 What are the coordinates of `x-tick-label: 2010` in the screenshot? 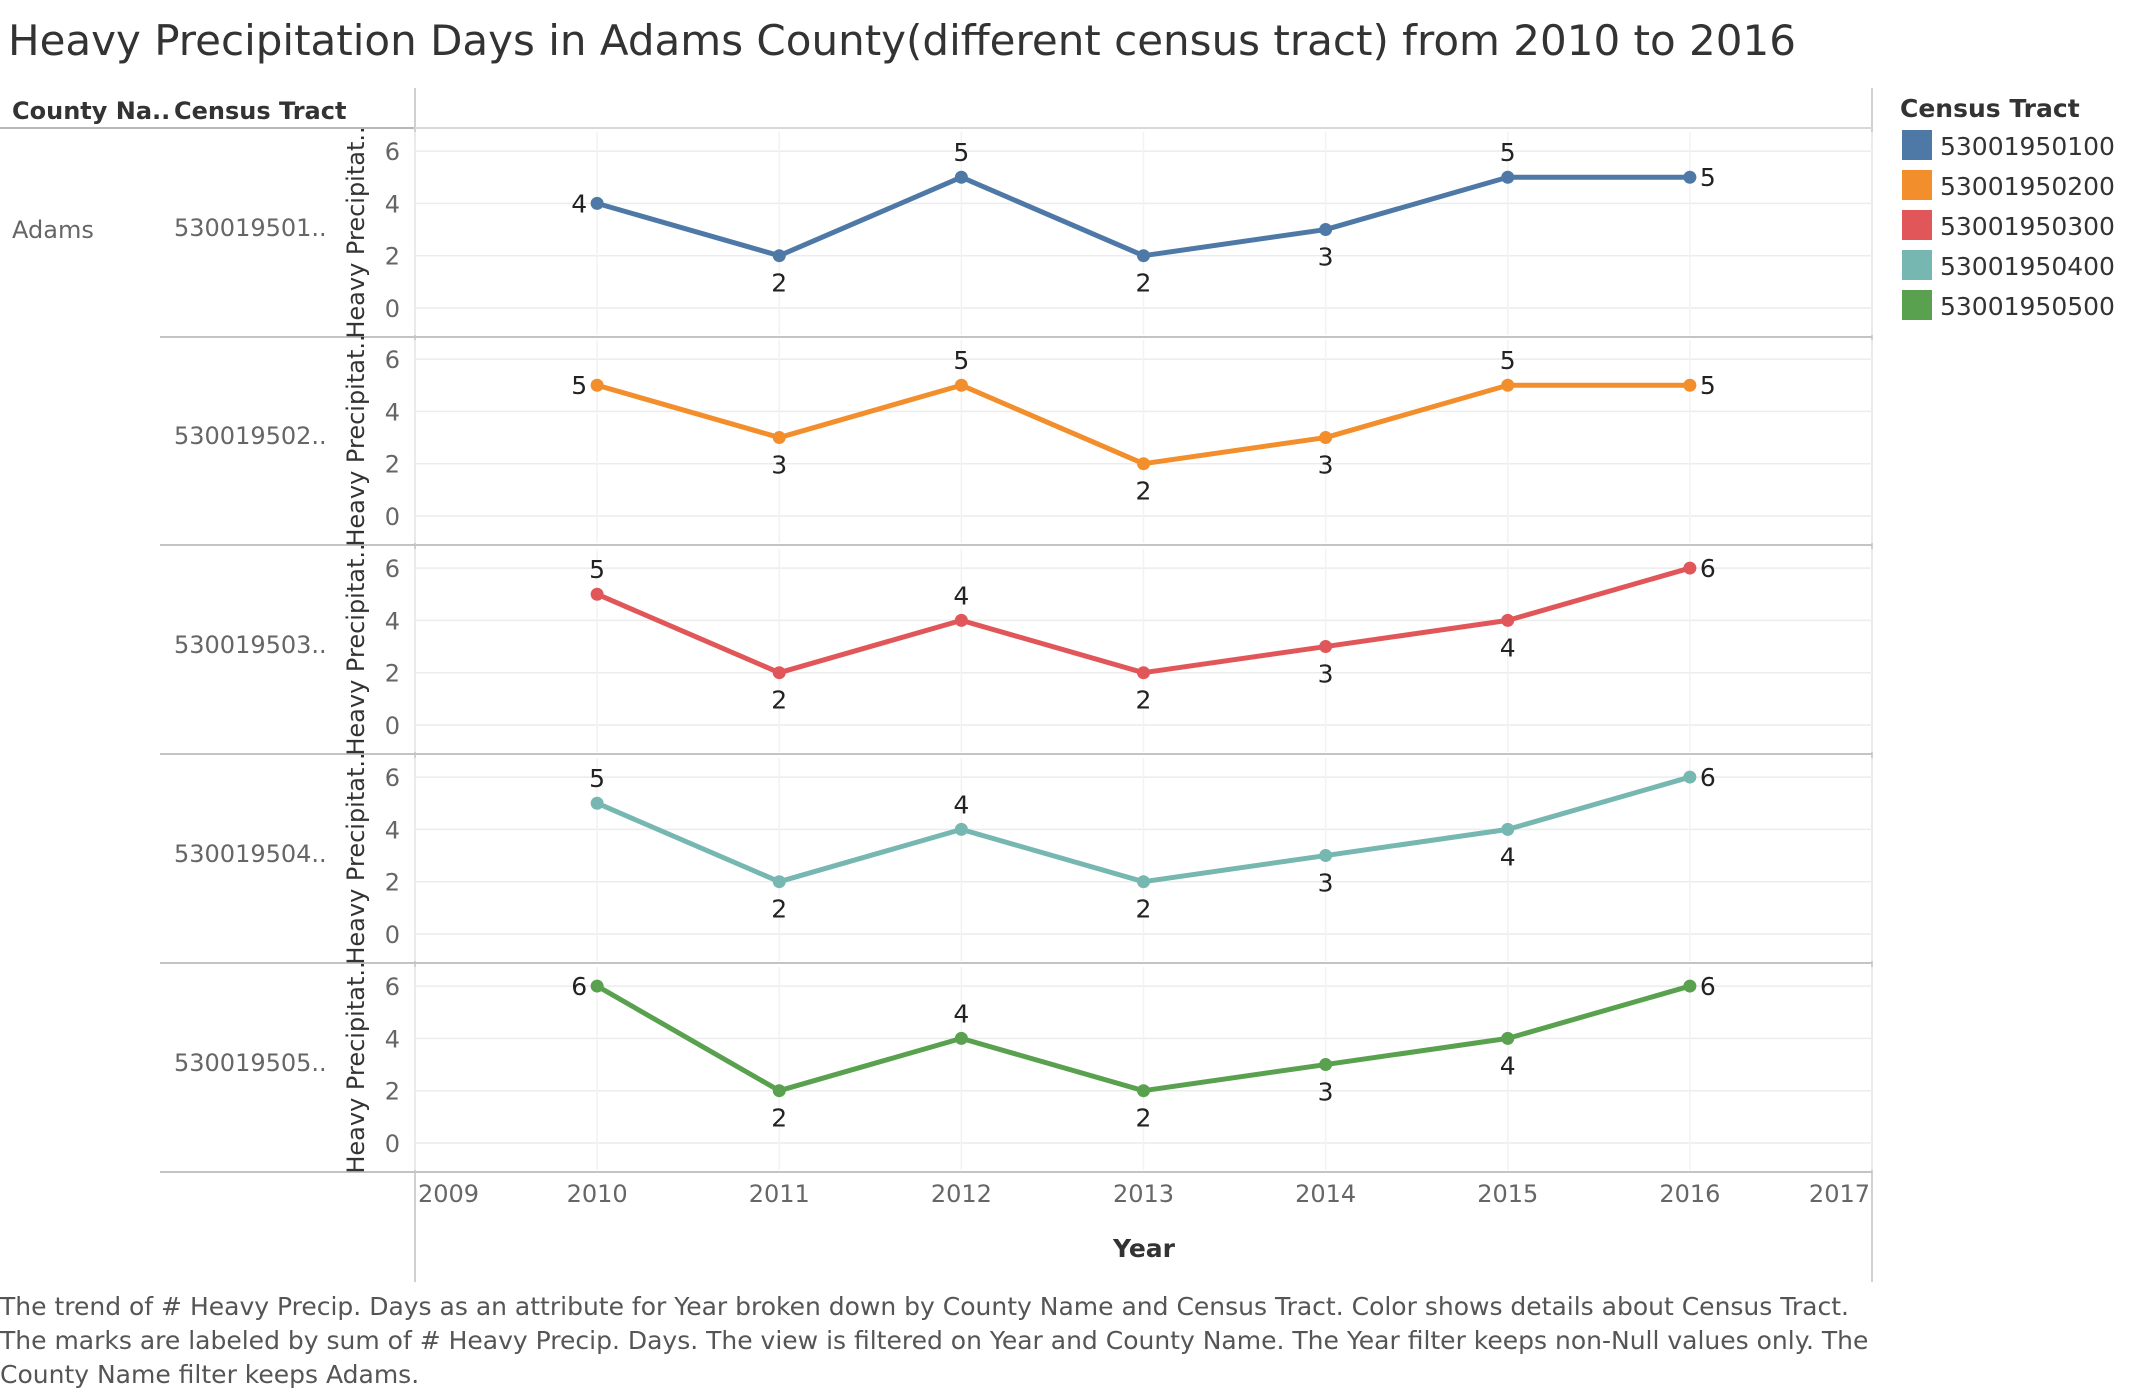 It's located at (597, 1194).